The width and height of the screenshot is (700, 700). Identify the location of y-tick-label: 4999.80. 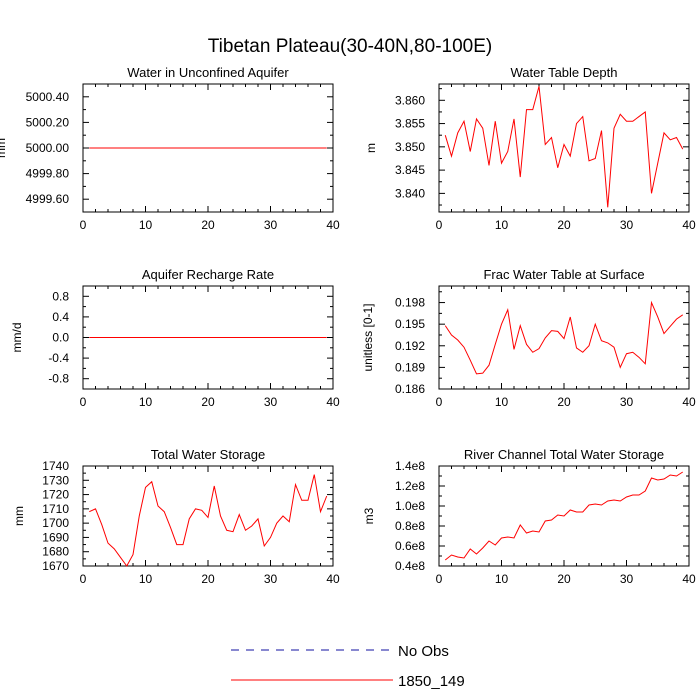
(48, 174).